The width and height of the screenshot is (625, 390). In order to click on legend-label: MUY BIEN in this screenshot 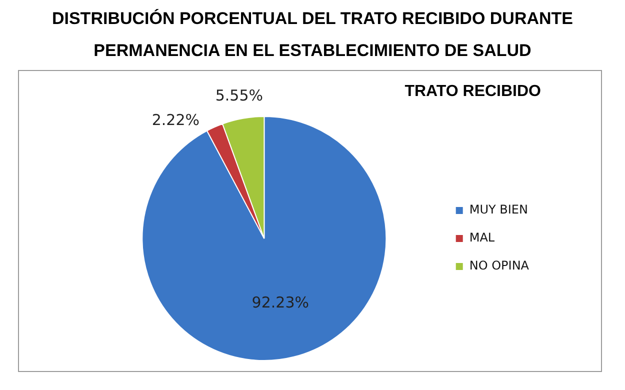, I will do `click(498, 209)`.